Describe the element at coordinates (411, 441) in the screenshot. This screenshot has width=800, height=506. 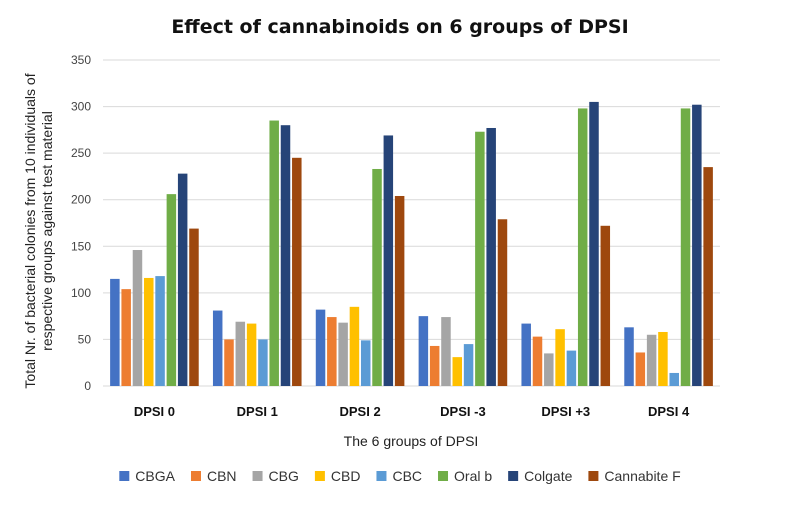
I see `x-axis-title: The 6 groups of DPSI` at that location.